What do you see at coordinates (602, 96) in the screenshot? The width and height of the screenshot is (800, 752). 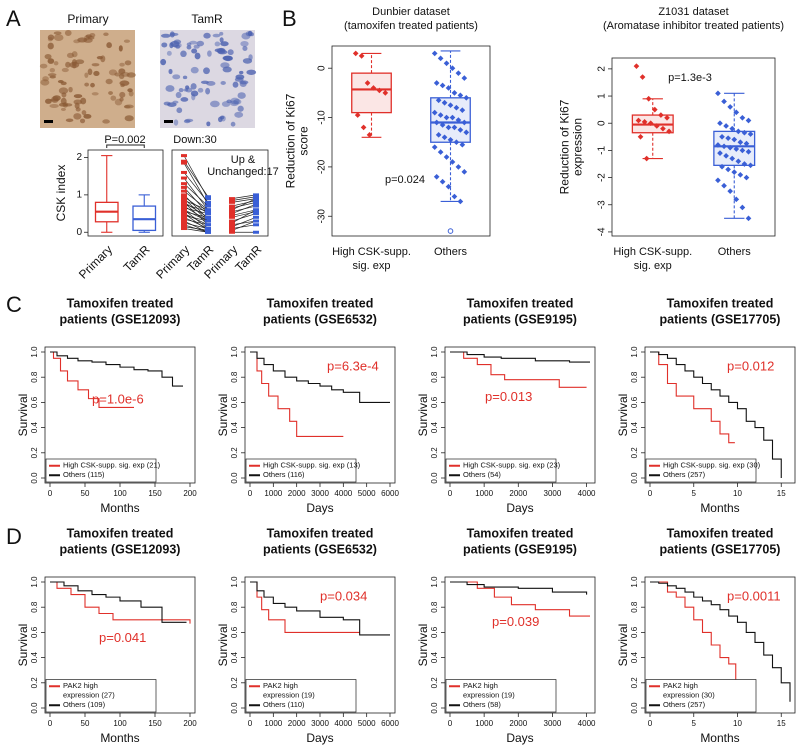 I see `y-tick-label: 1` at bounding box center [602, 96].